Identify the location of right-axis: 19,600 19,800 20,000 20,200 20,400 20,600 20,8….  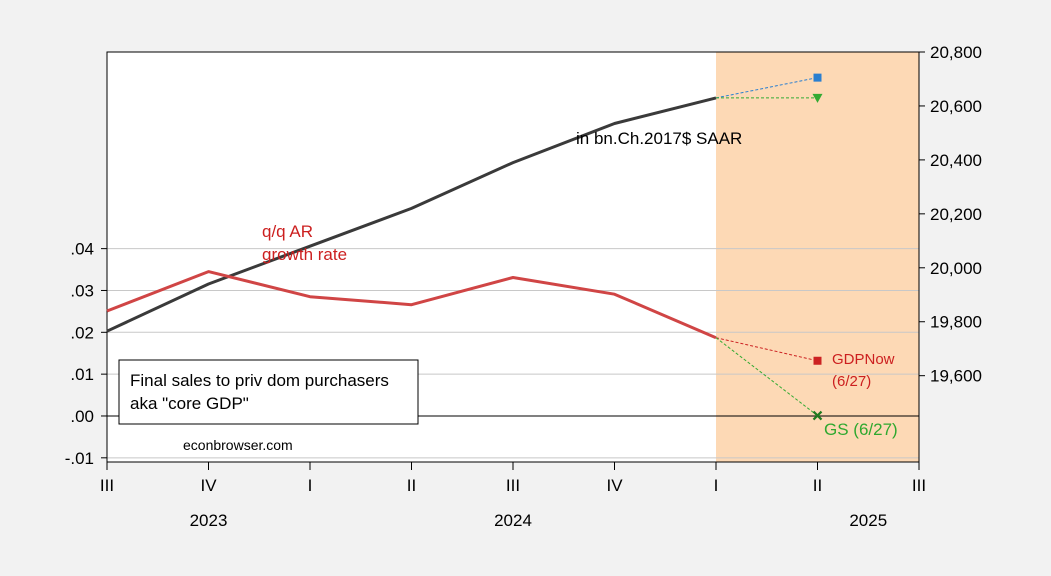
(950, 214).